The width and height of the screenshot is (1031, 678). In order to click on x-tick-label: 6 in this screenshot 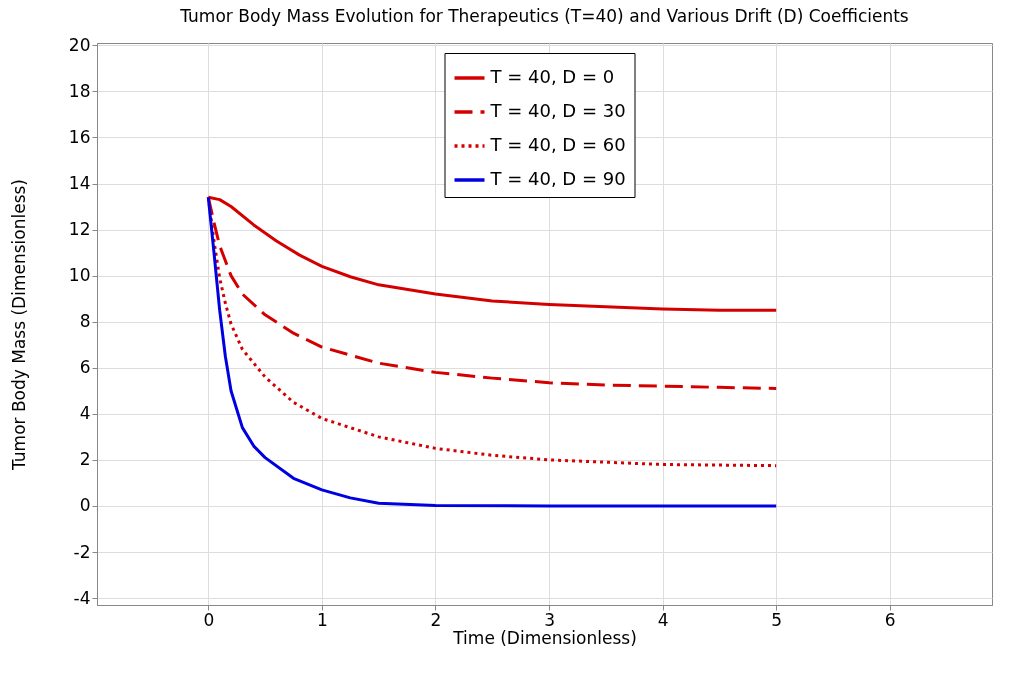, I will do `click(890, 619)`.